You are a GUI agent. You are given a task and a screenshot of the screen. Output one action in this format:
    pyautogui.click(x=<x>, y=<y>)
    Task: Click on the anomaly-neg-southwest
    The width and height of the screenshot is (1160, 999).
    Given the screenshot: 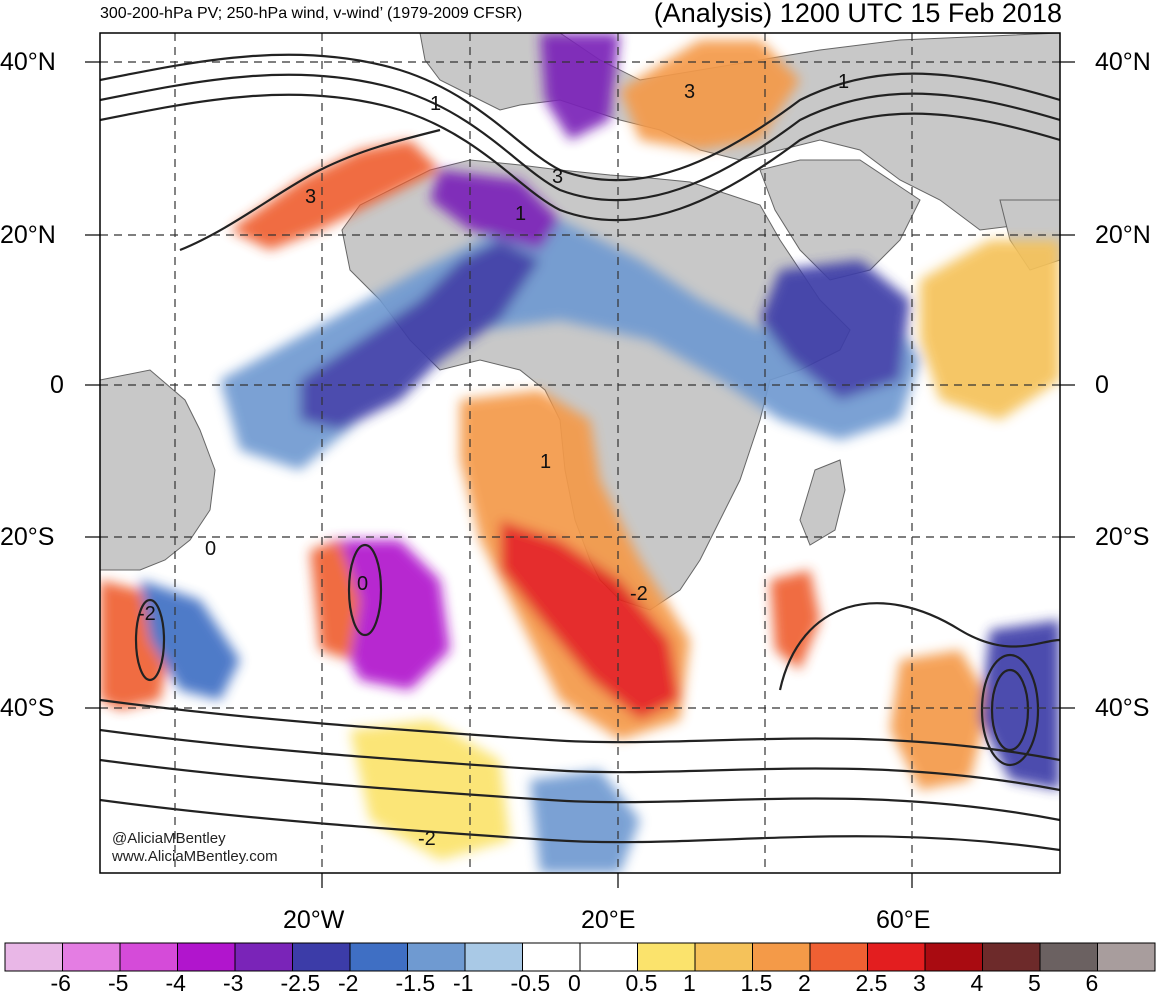 What is the action you would take?
    pyautogui.click(x=190, y=640)
    